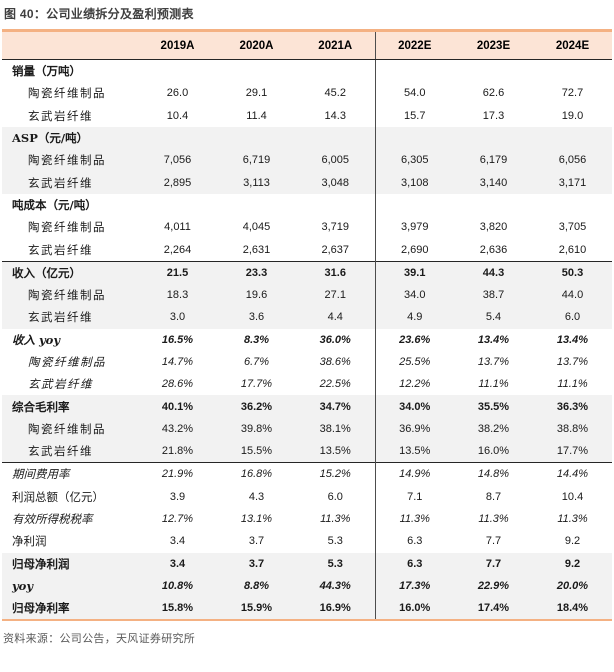 This screenshot has width=614, height=672. What do you see at coordinates (177, 563) in the screenshot?
I see `cell-value: 3.4` at bounding box center [177, 563].